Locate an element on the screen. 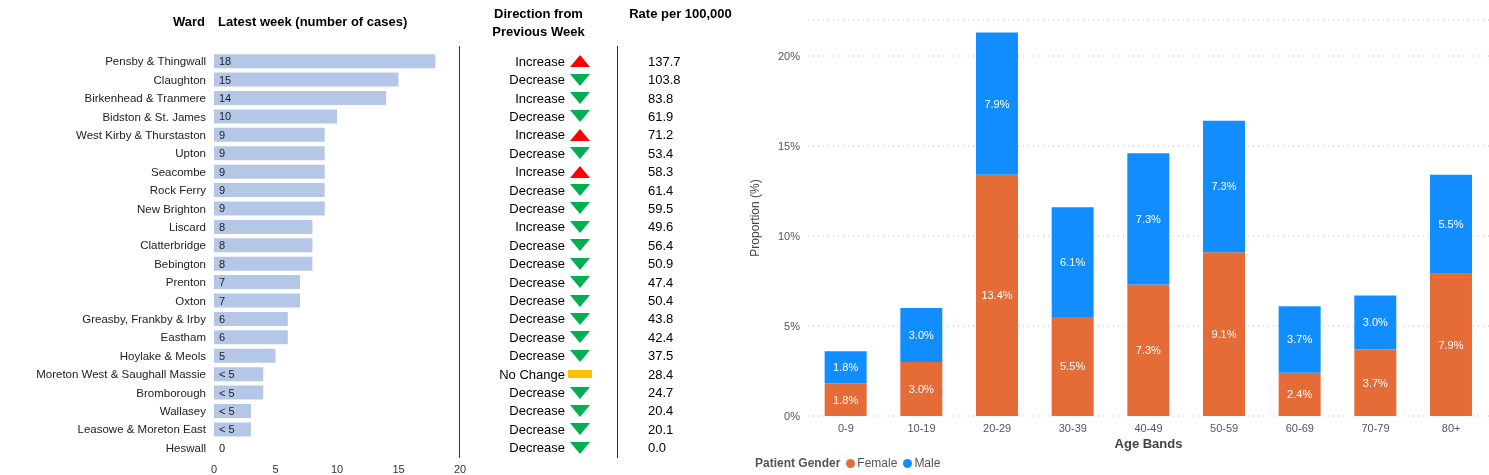 This screenshot has height=475, width=1489. text: Rate per 100,000 is located at coordinates (680, 14).